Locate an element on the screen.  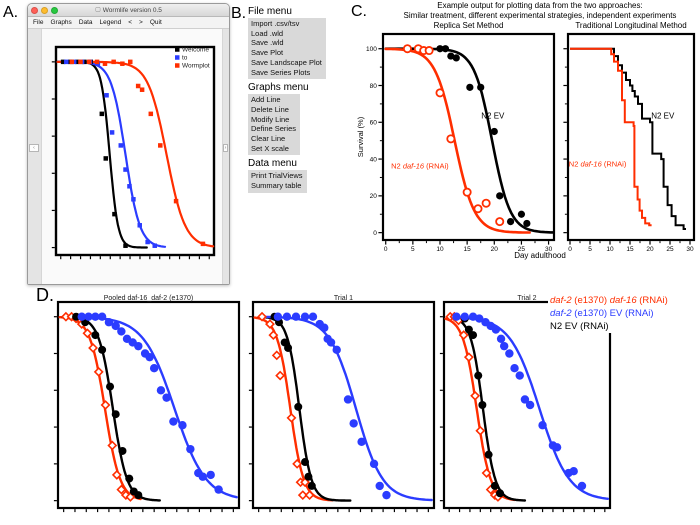
file-menu-item: Load .wld is located at coordinates (267, 33).